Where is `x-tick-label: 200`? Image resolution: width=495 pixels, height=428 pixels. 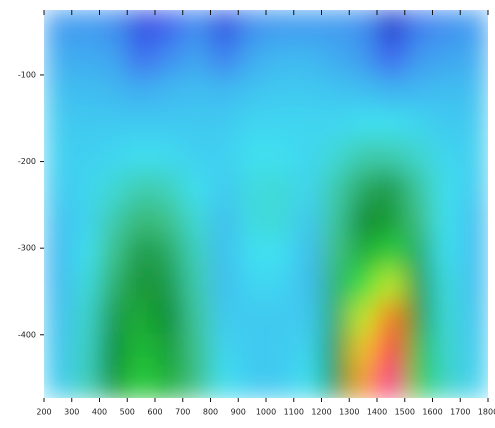
x-tick-label: 200 is located at coordinates (43, 412).